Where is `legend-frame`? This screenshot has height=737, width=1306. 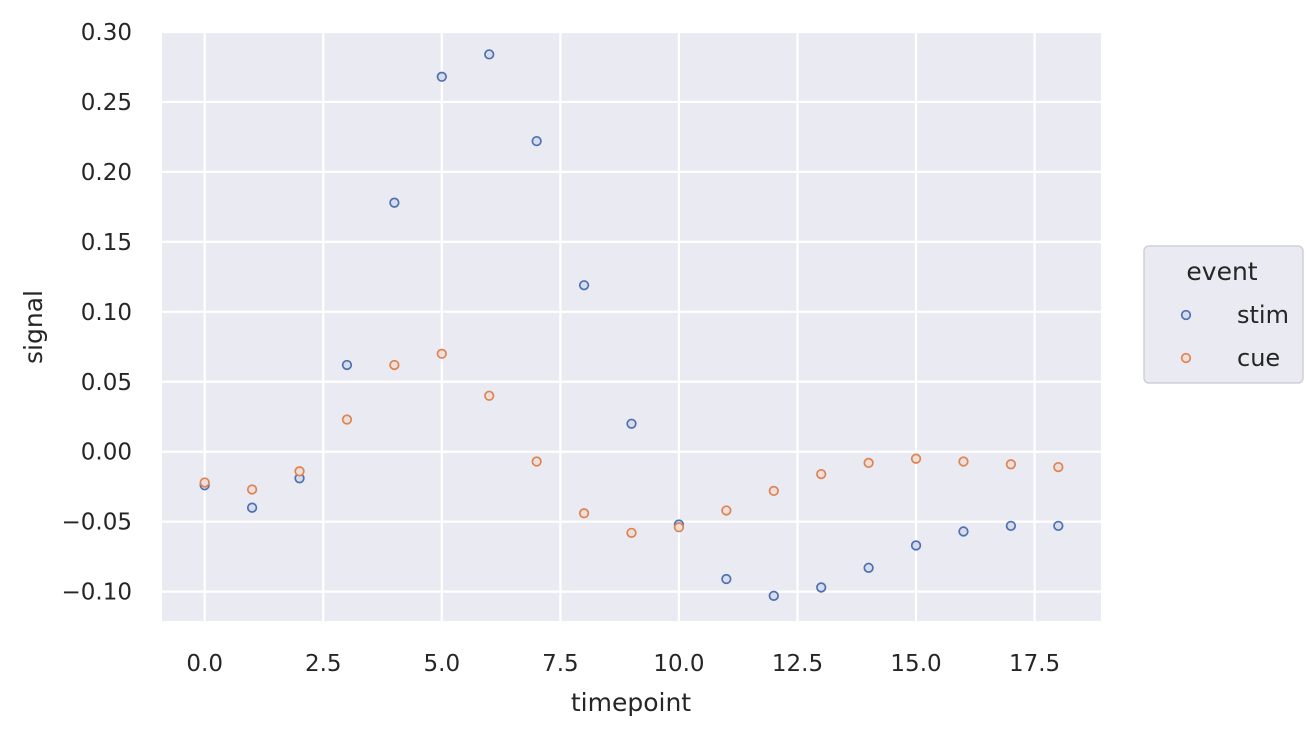 legend-frame is located at coordinates (1223, 314).